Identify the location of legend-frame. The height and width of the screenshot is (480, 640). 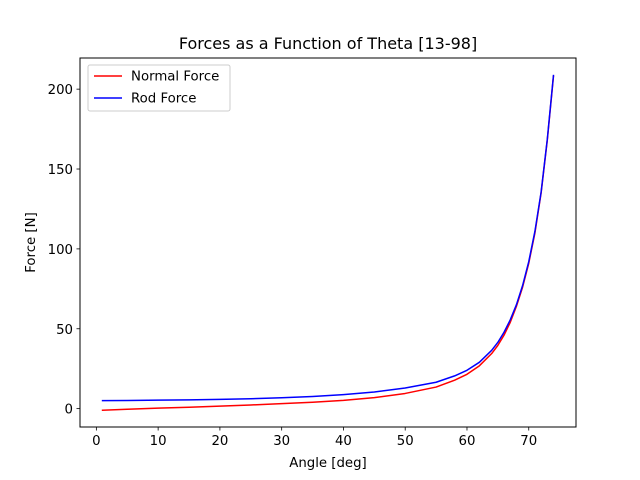
(159, 88).